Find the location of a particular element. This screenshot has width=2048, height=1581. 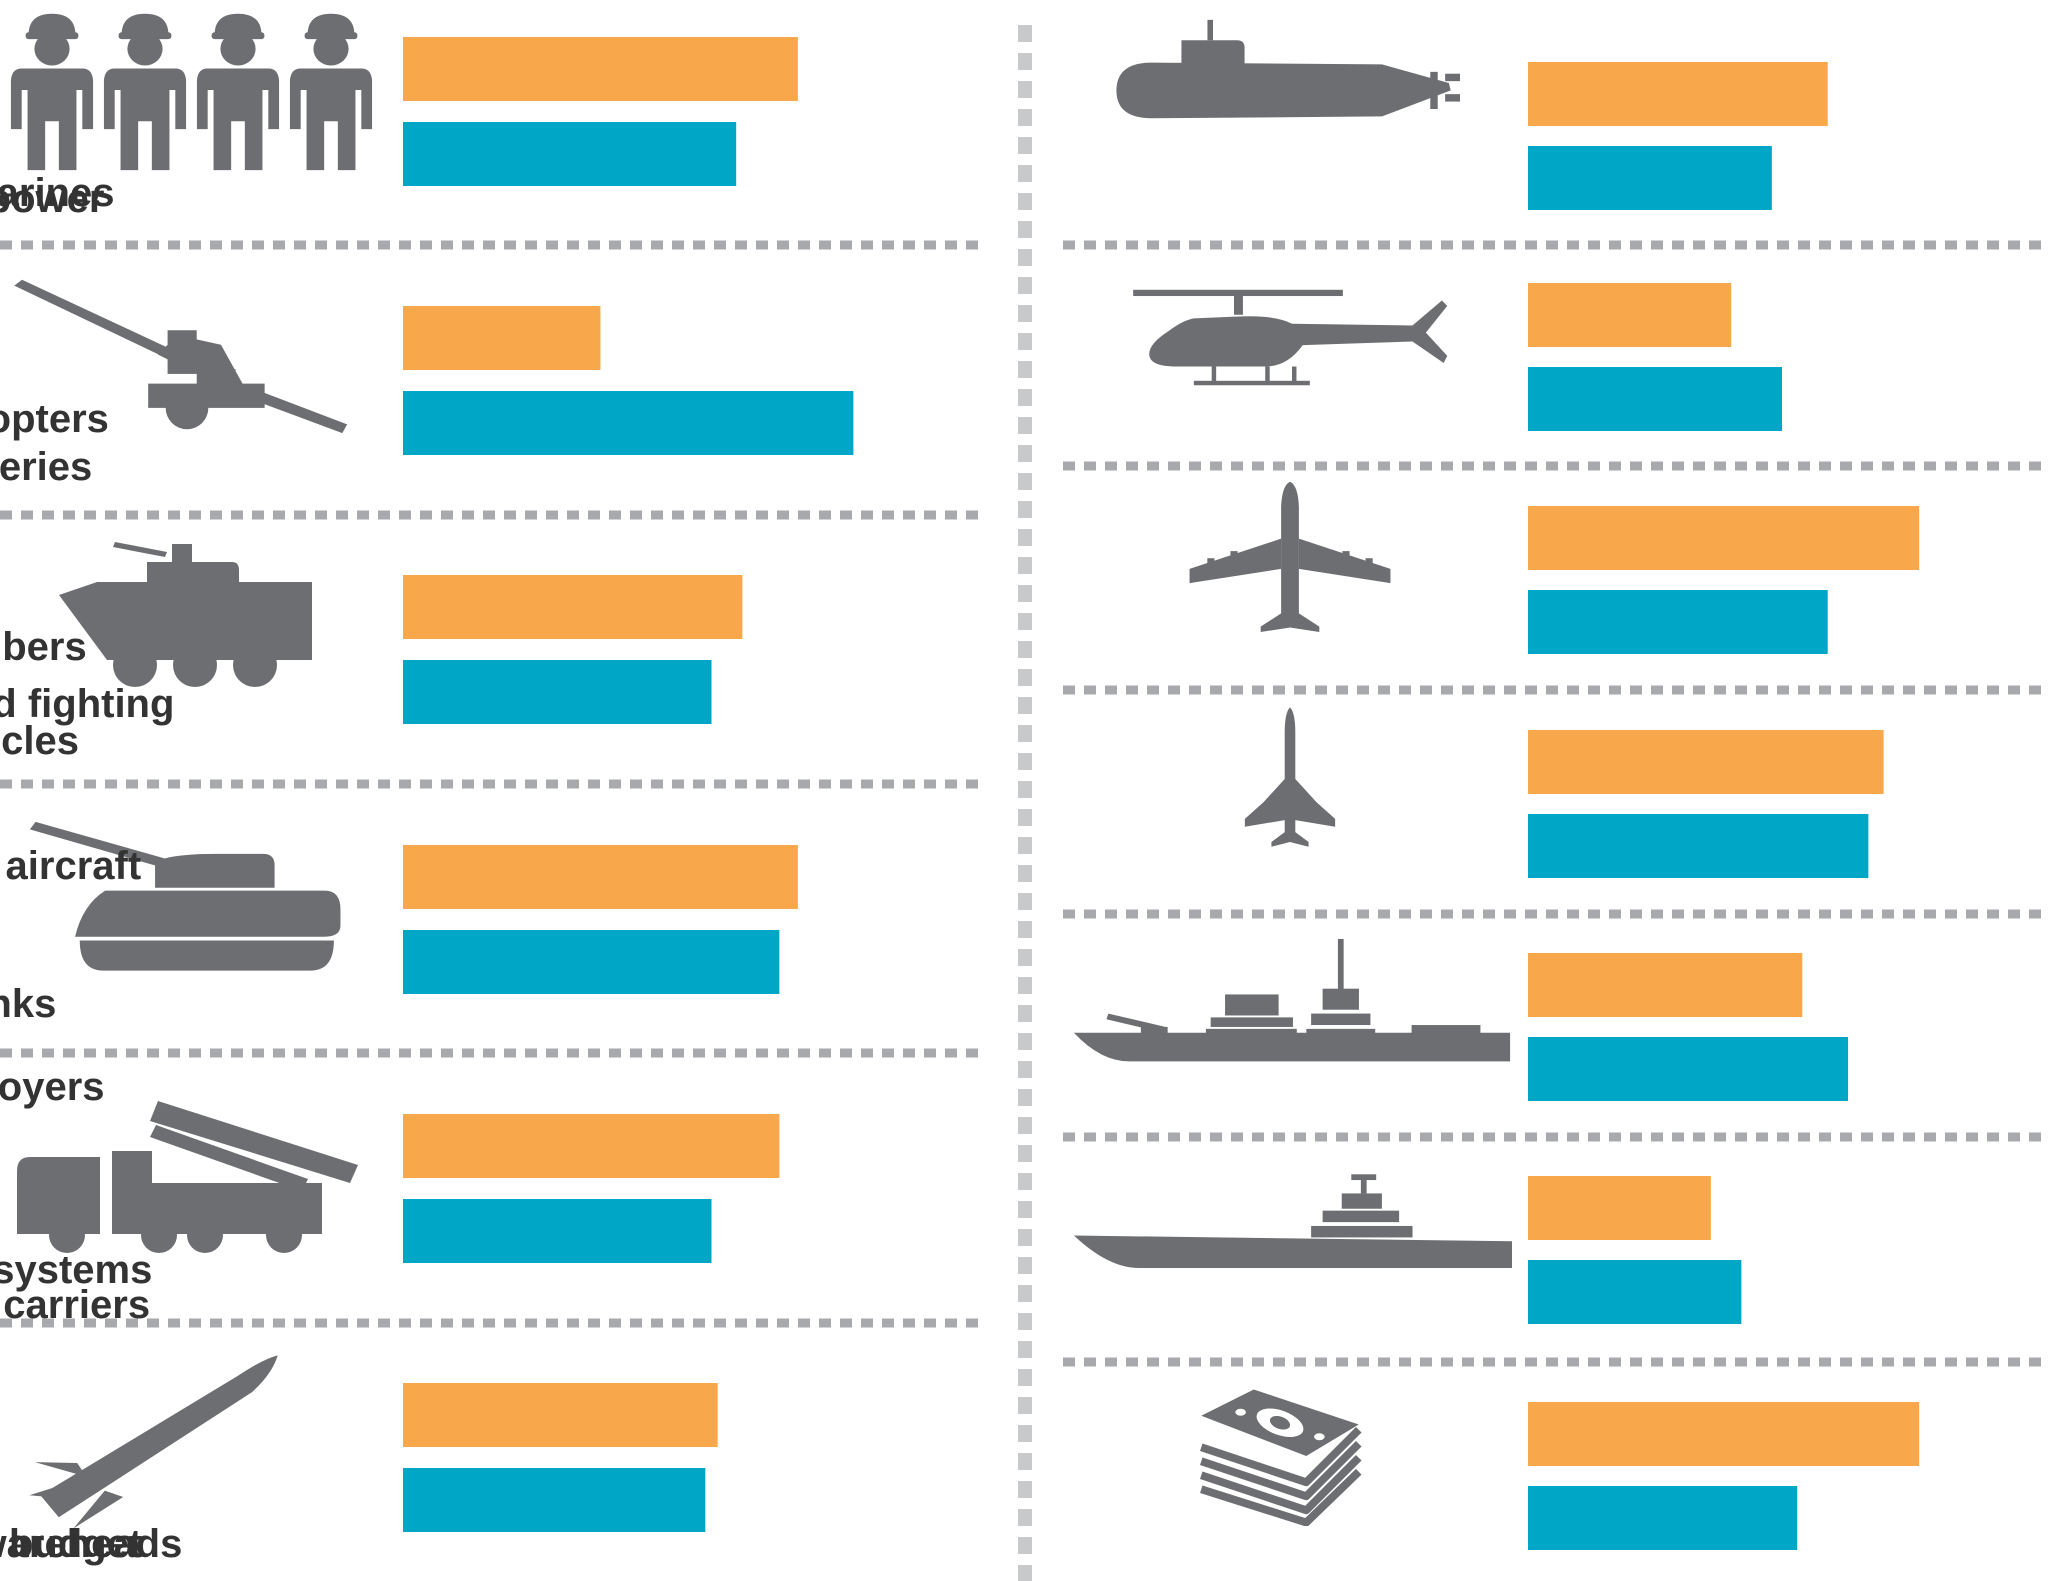

category-label: vehicles is located at coordinates (39, 741).